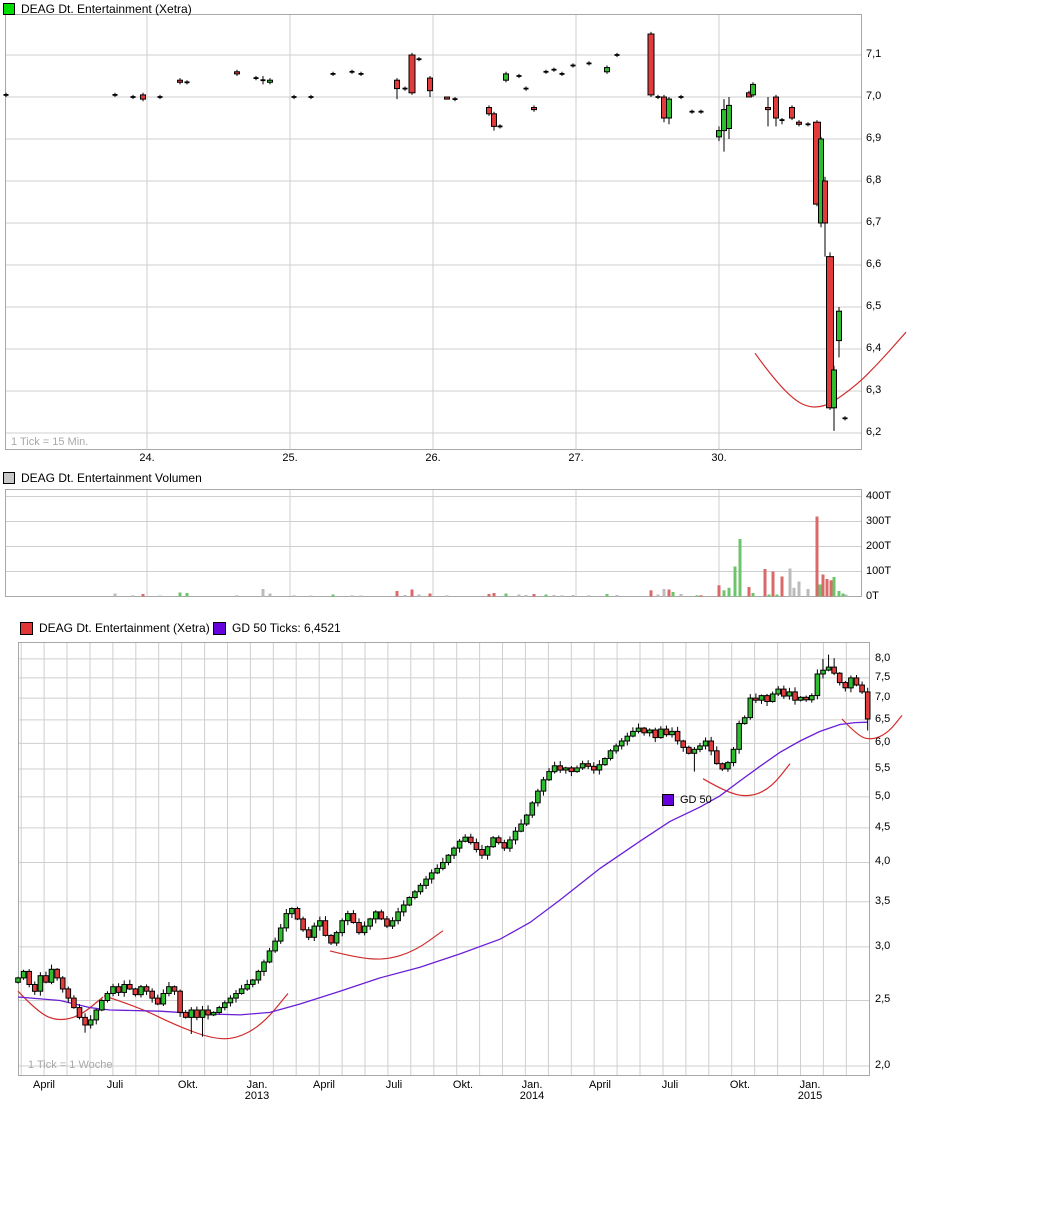  What do you see at coordinates (9, 9) in the screenshot?
I see `intraday-legend-swatch-icon` at bounding box center [9, 9].